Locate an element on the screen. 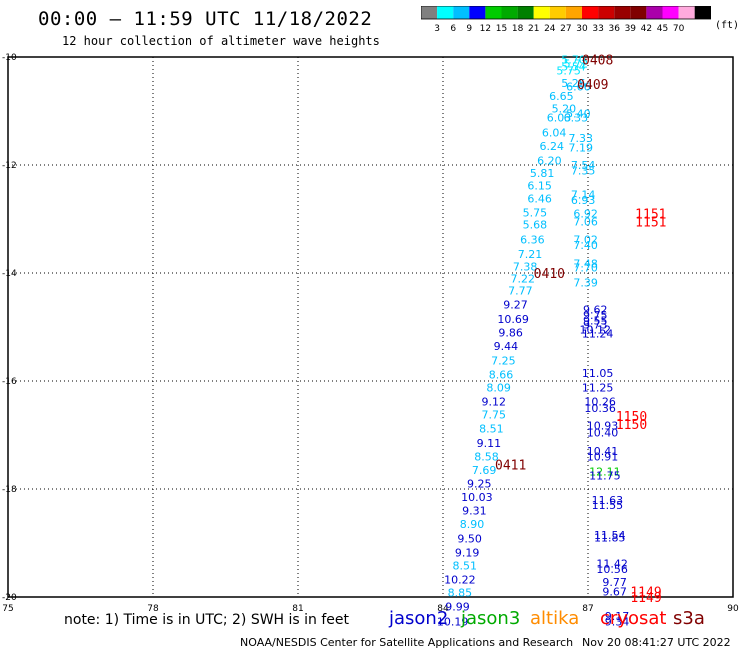 The height and width of the screenshot is (650, 740). pass-time-label: 0410 is located at coordinates (549, 274).